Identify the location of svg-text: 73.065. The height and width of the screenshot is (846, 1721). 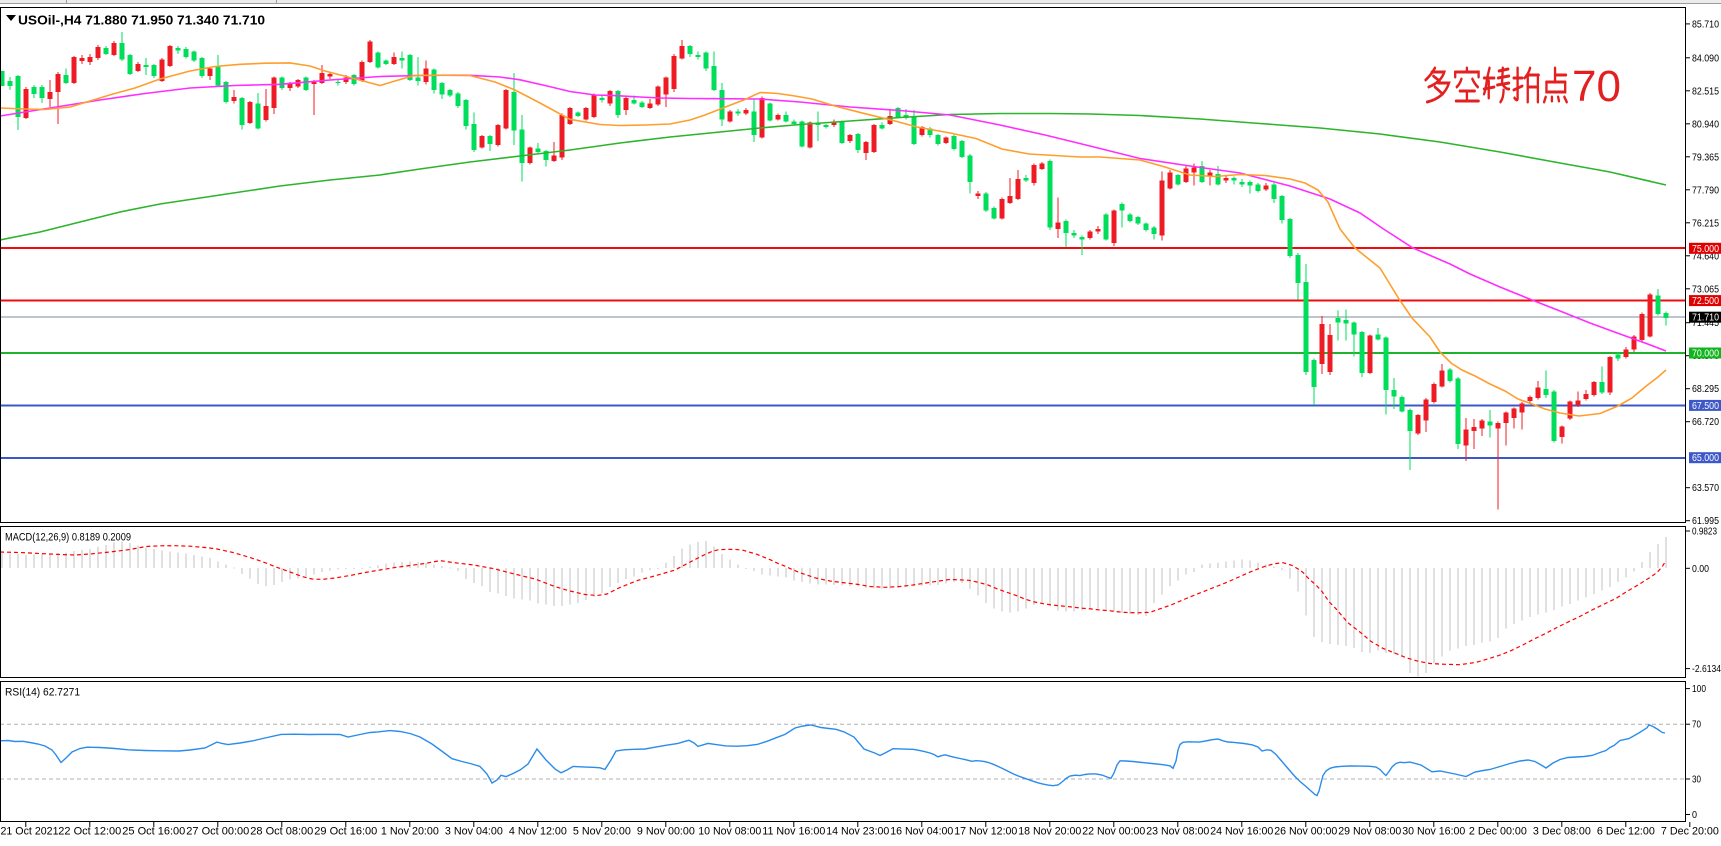
(1705, 289).